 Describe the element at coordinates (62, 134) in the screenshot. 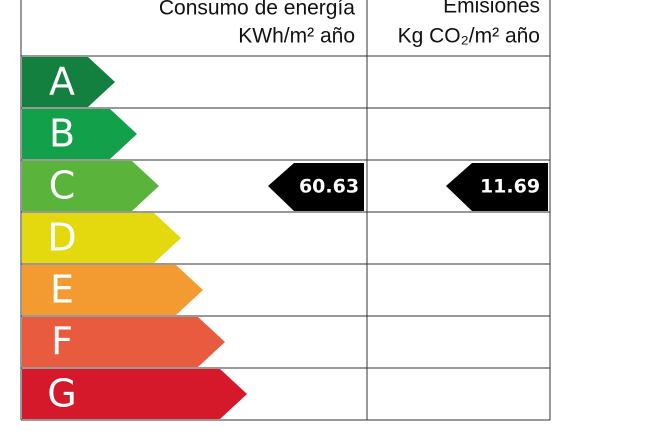

I see `grade-letter: B` at that location.